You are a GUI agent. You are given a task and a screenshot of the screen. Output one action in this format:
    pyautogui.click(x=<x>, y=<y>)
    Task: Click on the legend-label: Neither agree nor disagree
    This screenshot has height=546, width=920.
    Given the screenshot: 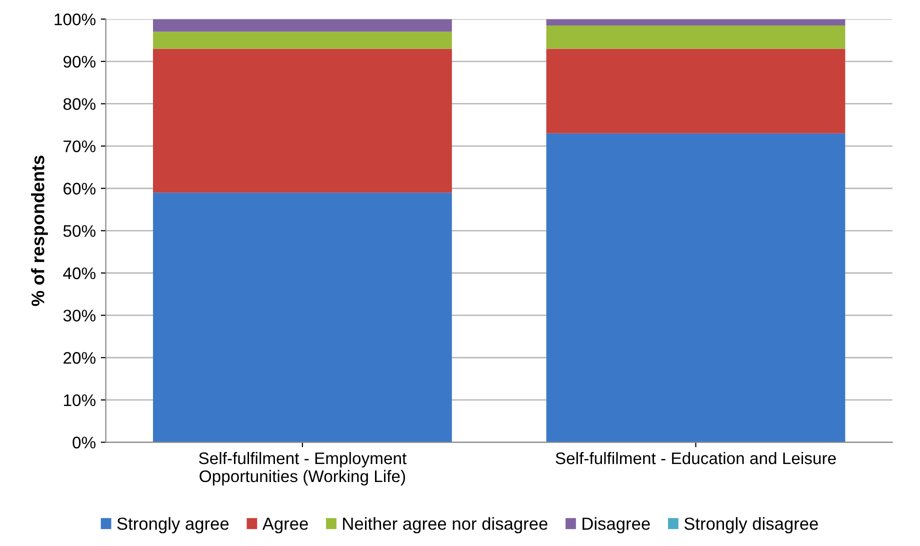 What is the action you would take?
    pyautogui.click(x=445, y=525)
    